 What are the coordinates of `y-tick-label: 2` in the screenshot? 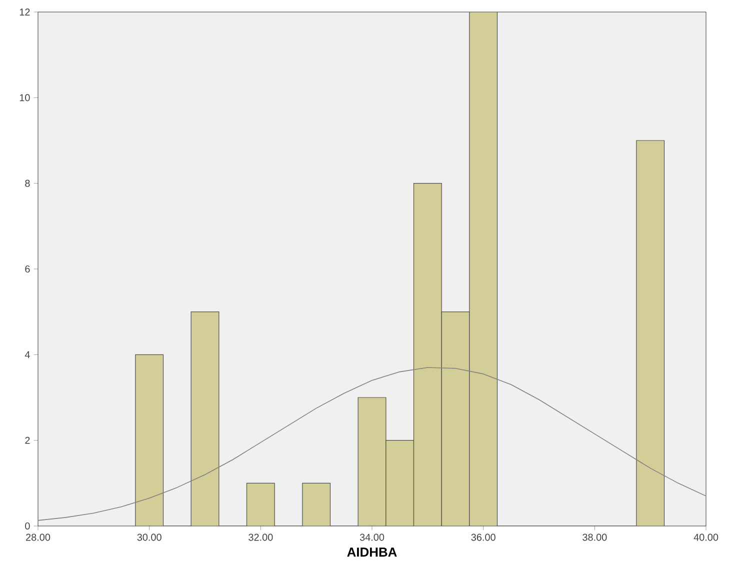 It's located at (27, 440).